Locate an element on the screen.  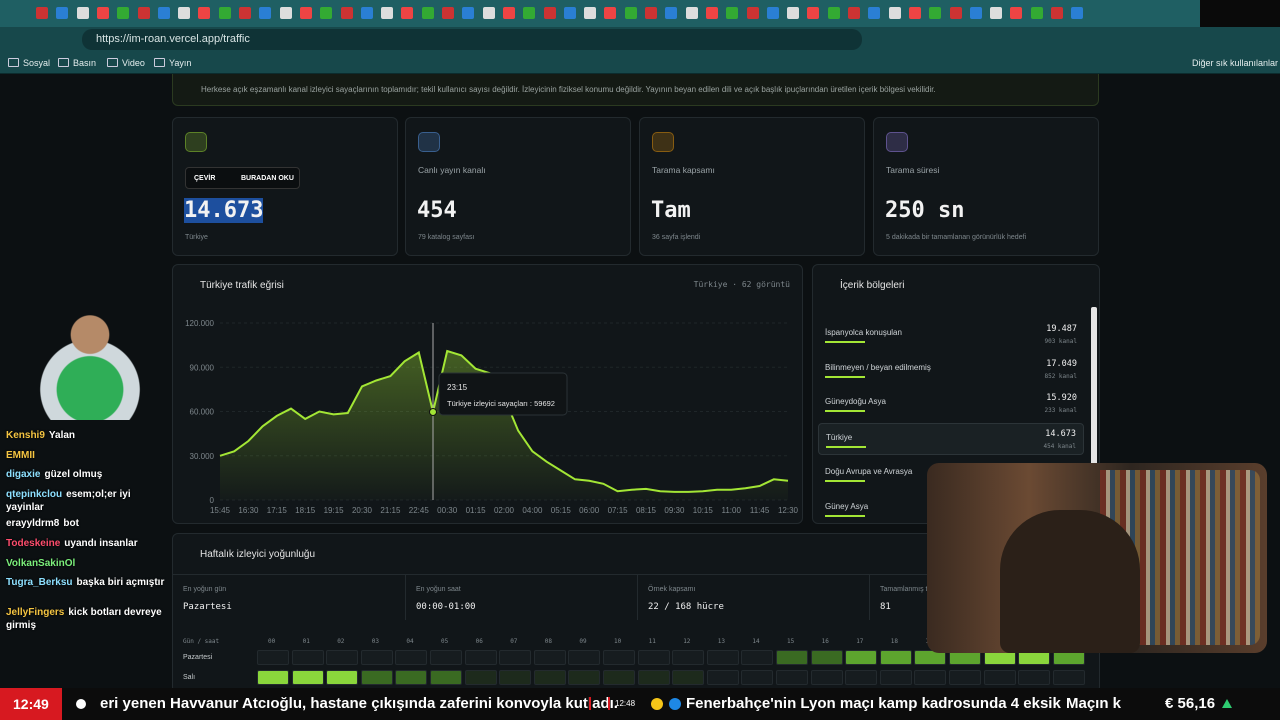
bookmark: Video is located at coordinates (133, 63).